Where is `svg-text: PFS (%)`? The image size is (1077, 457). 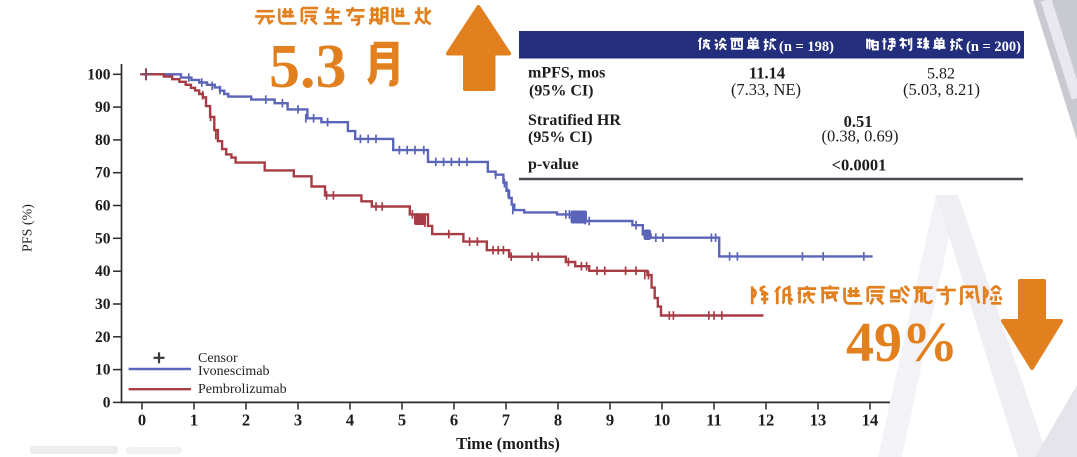
svg-text: PFS (%) is located at coordinates (28, 228).